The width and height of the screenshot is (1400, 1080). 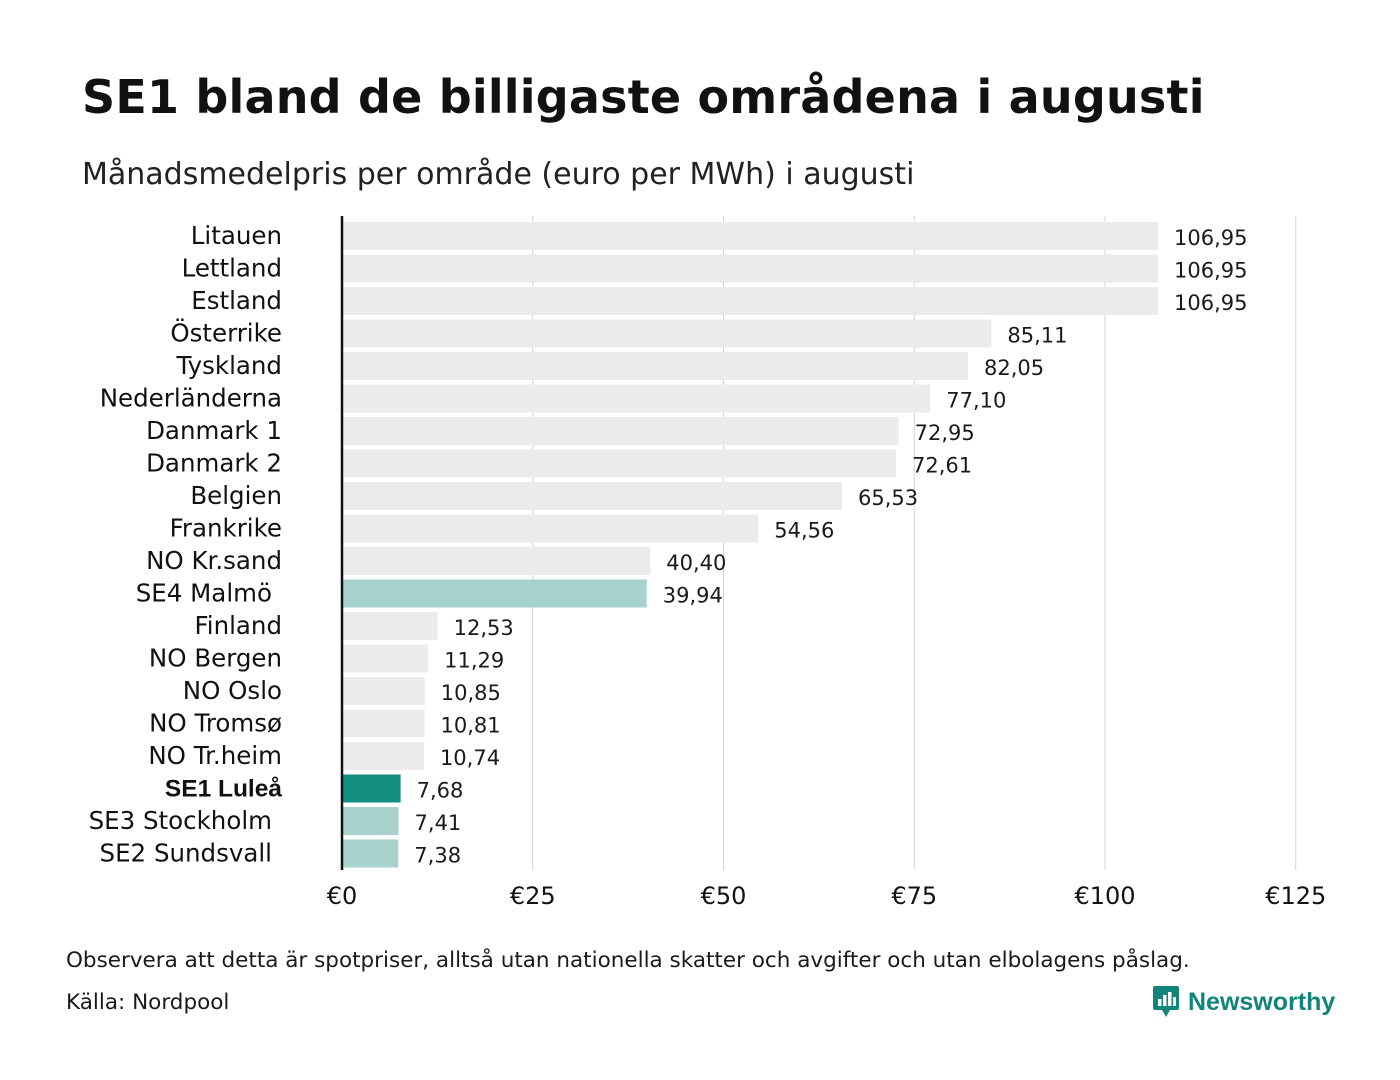 What do you see at coordinates (236, 235) in the screenshot?
I see `category-label: Litauen` at bounding box center [236, 235].